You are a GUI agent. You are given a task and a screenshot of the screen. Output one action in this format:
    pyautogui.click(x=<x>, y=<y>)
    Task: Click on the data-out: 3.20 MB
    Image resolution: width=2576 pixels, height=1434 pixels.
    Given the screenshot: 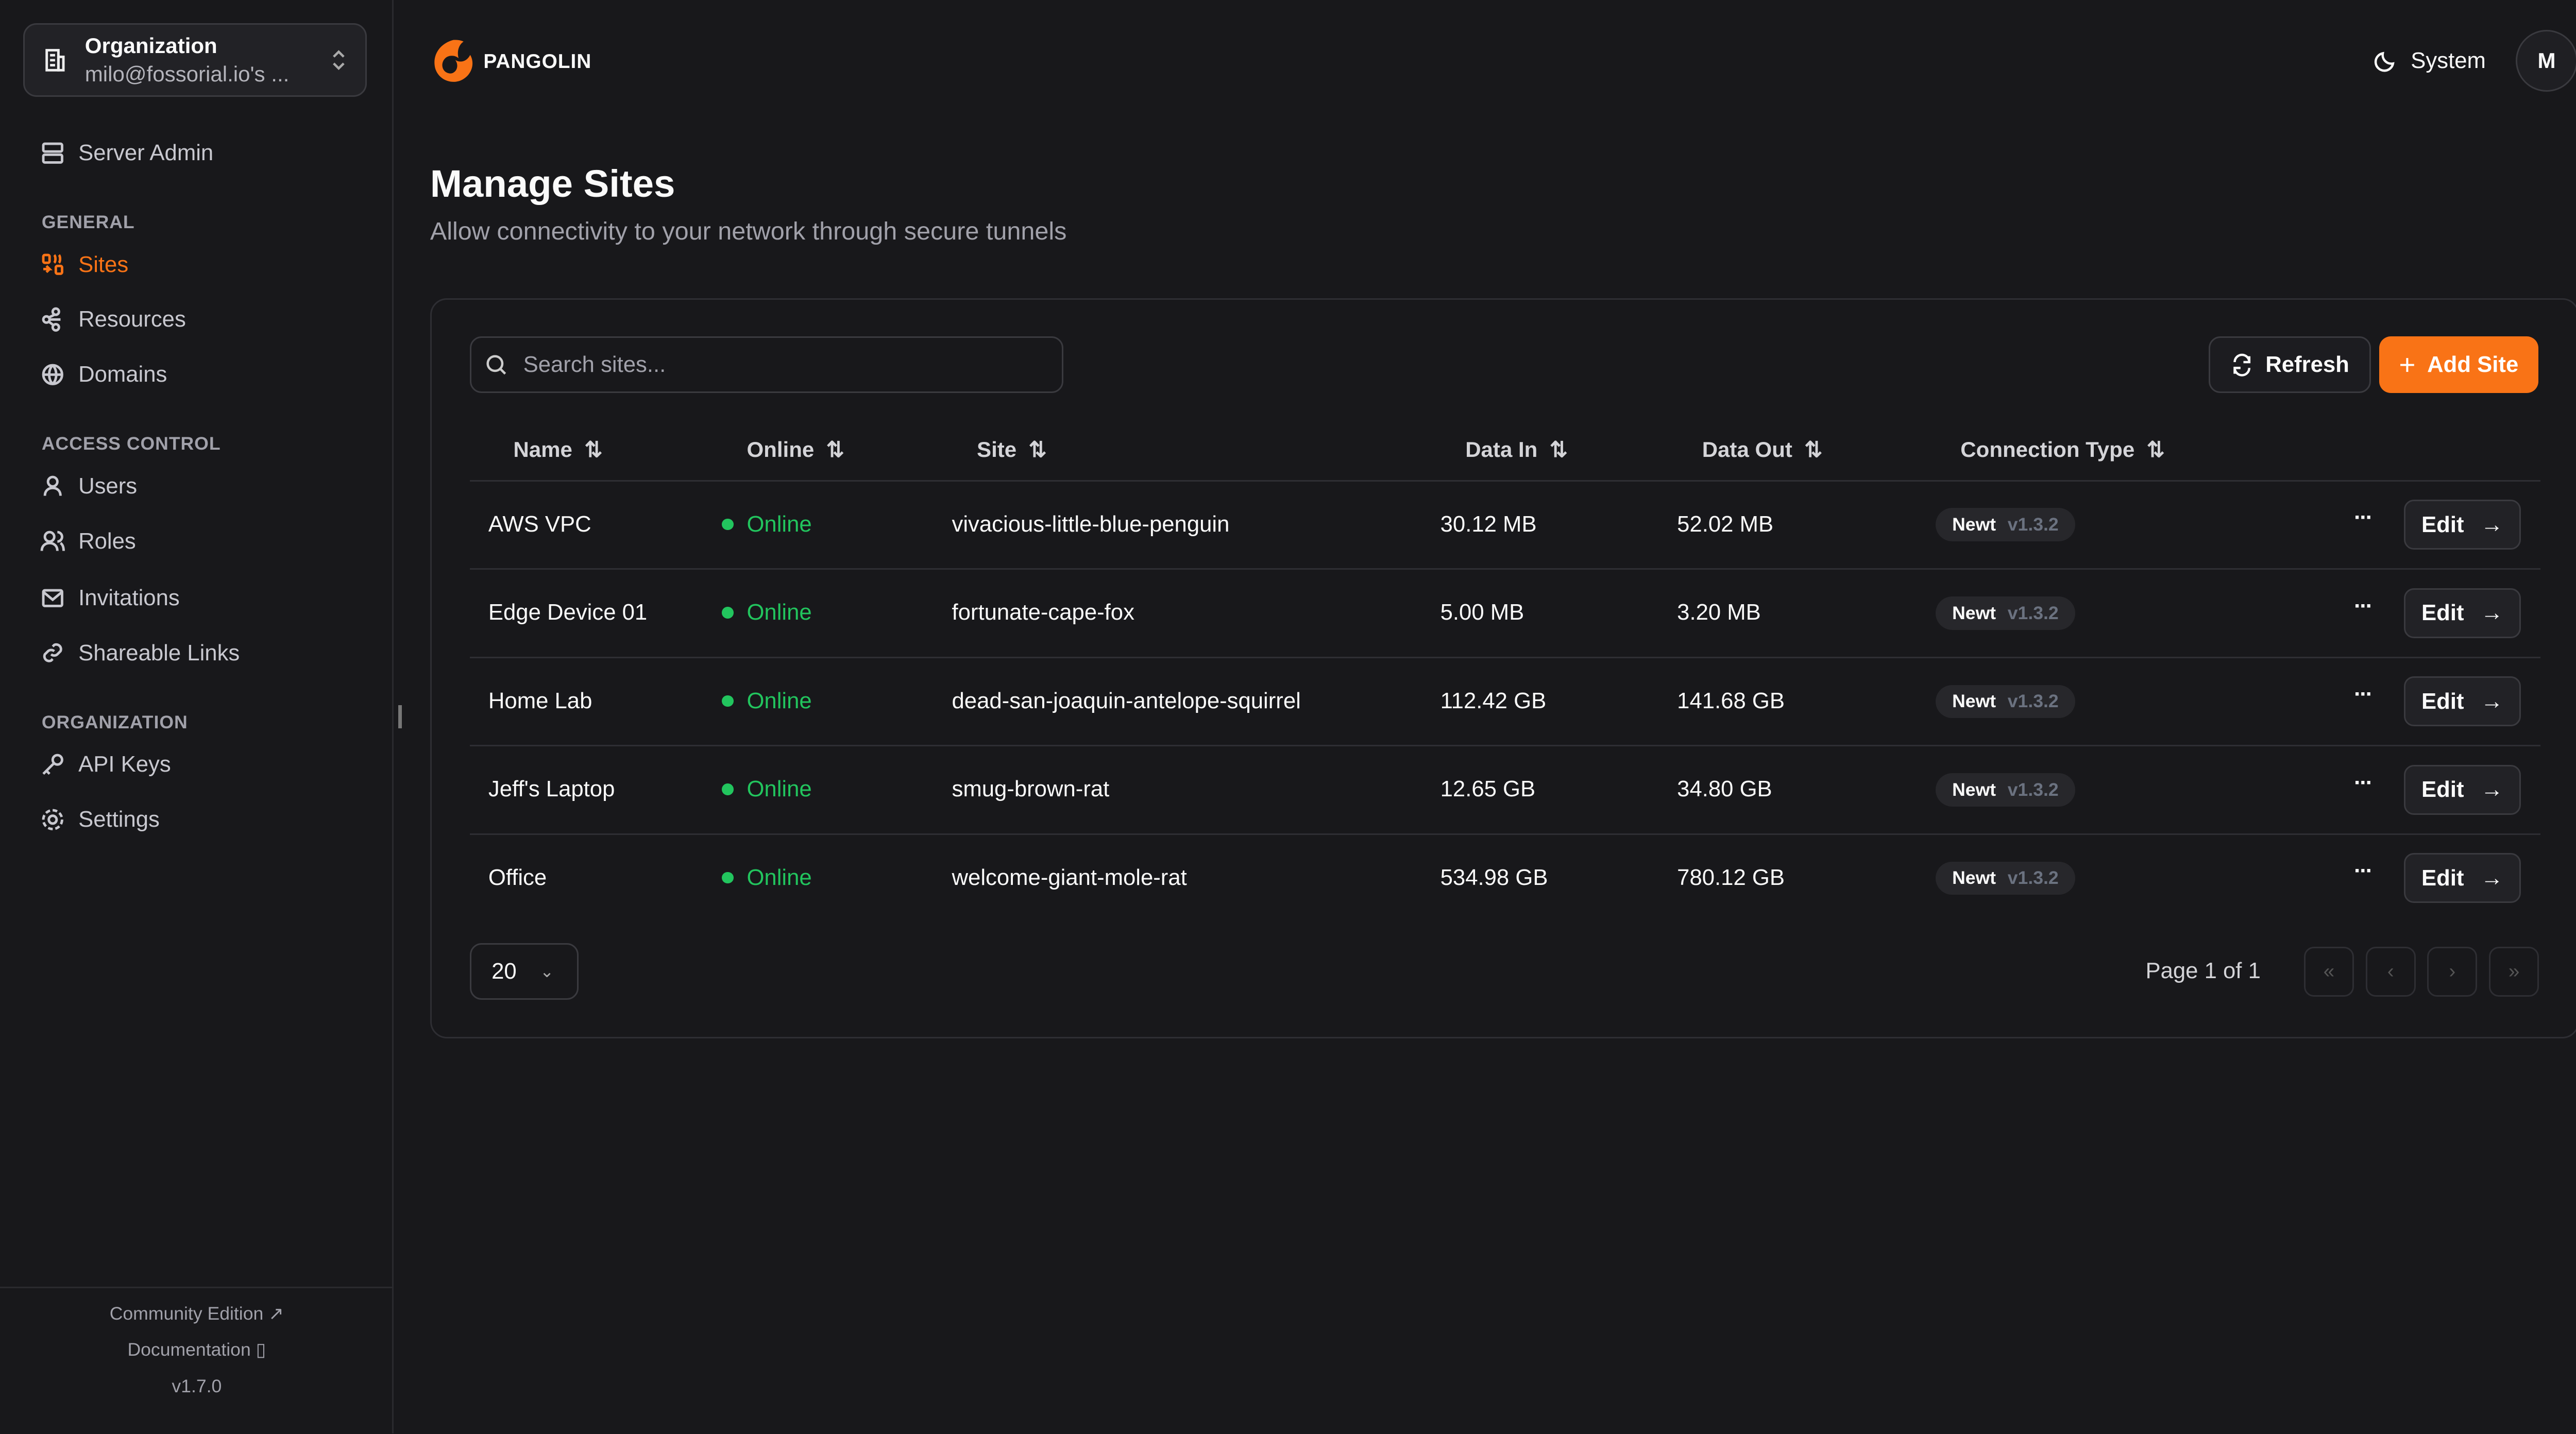 What is the action you would take?
    pyautogui.click(x=1719, y=612)
    